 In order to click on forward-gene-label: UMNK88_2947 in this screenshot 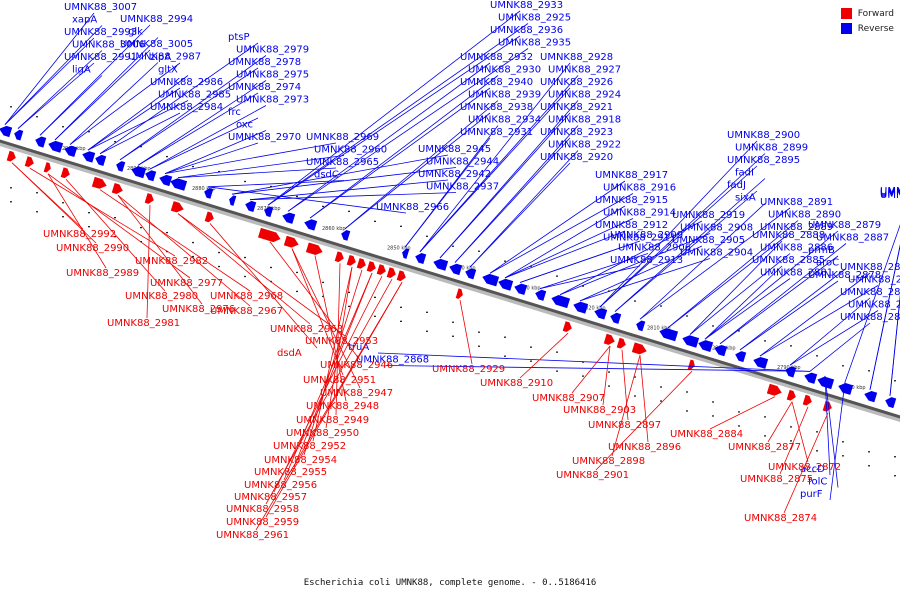, I will do `click(356, 393)`.